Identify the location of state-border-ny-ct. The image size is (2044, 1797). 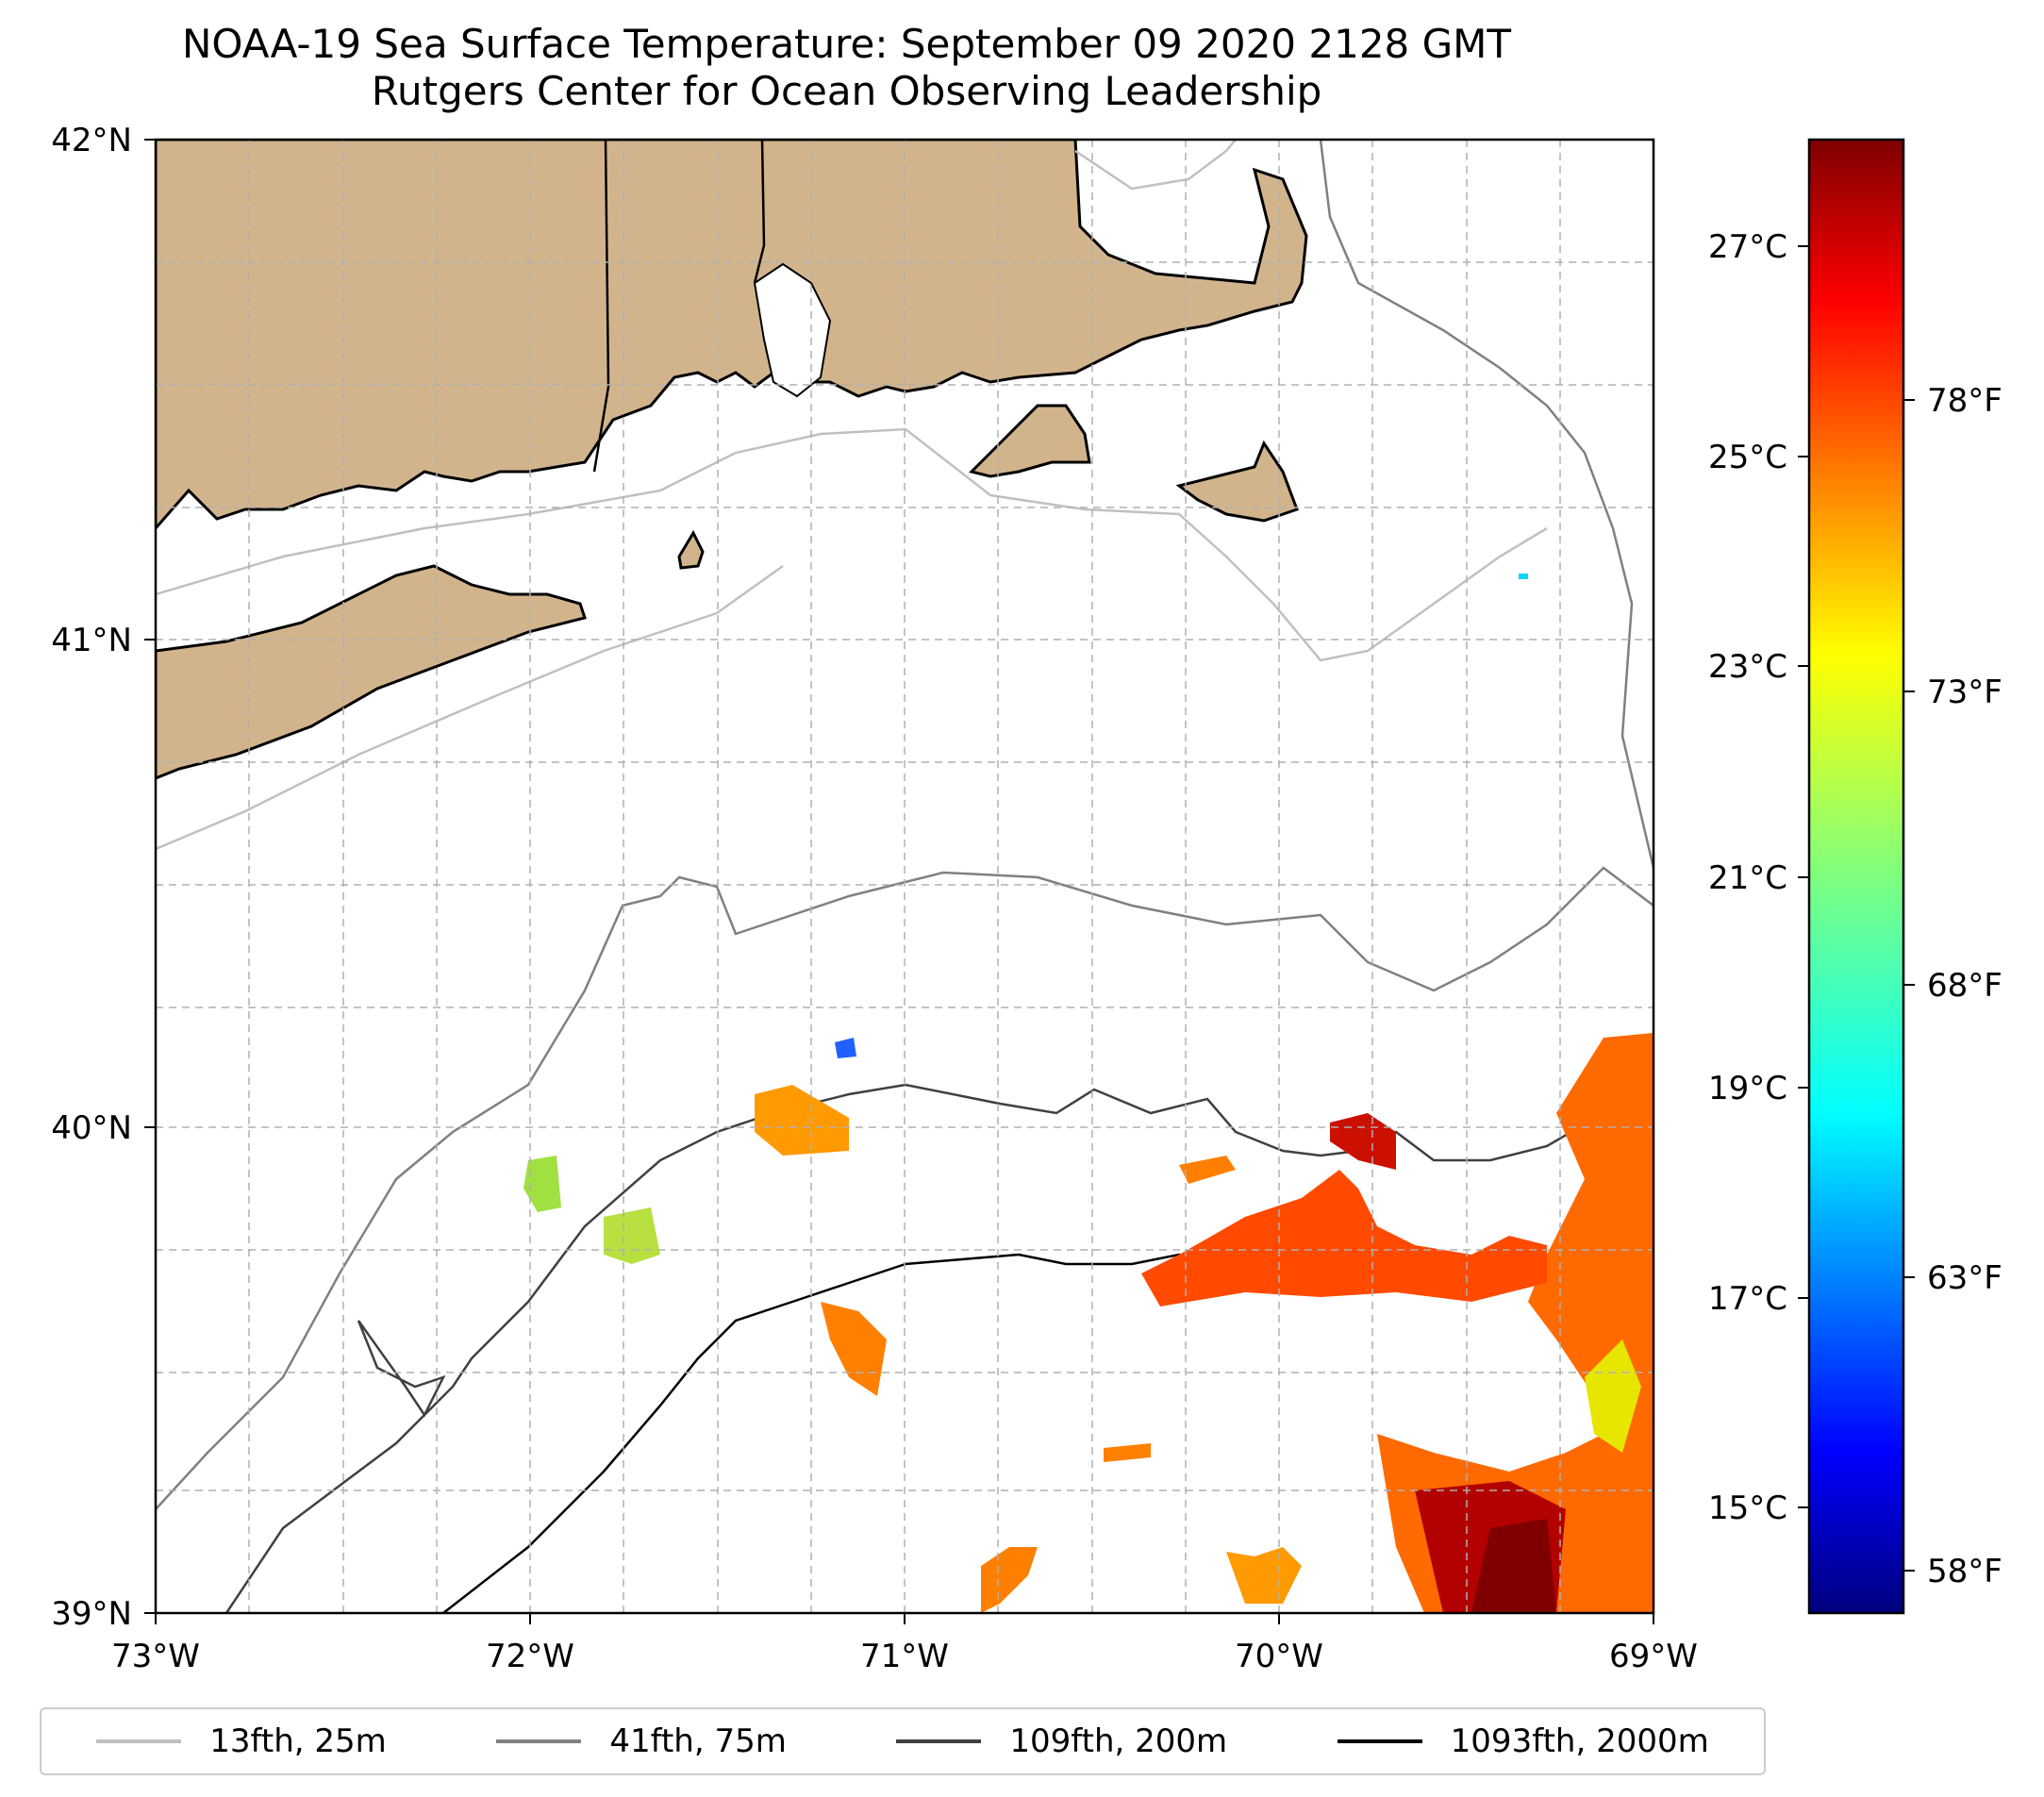
(601, 306).